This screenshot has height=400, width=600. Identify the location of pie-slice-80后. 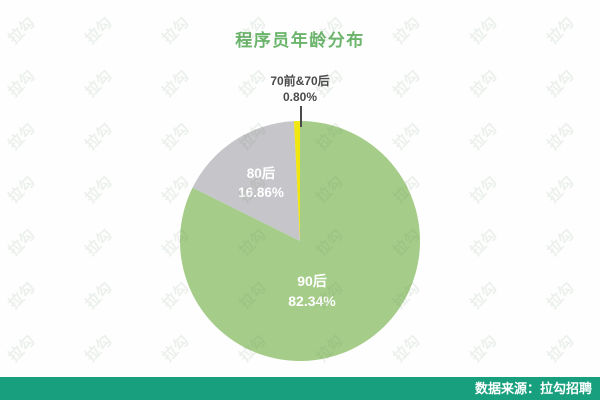
(246, 181).